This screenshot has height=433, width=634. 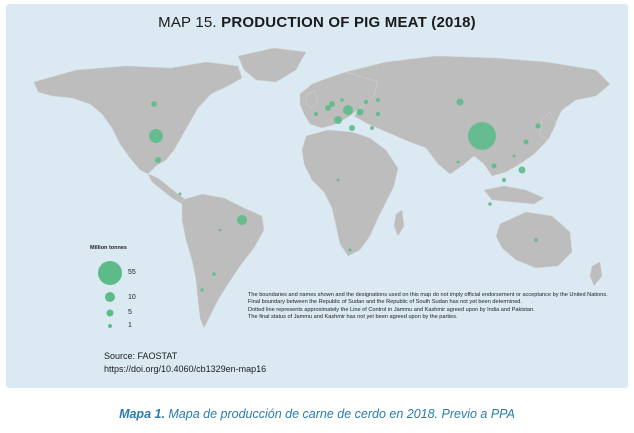 What do you see at coordinates (220, 230) in the screenshot?
I see `bubble-peru` at bounding box center [220, 230].